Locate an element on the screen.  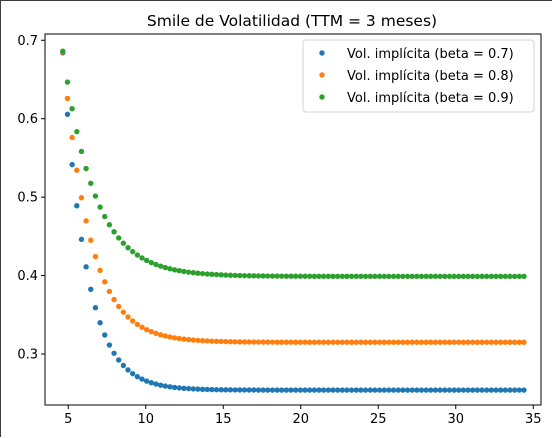
legend-box is located at coordinates (418, 76).